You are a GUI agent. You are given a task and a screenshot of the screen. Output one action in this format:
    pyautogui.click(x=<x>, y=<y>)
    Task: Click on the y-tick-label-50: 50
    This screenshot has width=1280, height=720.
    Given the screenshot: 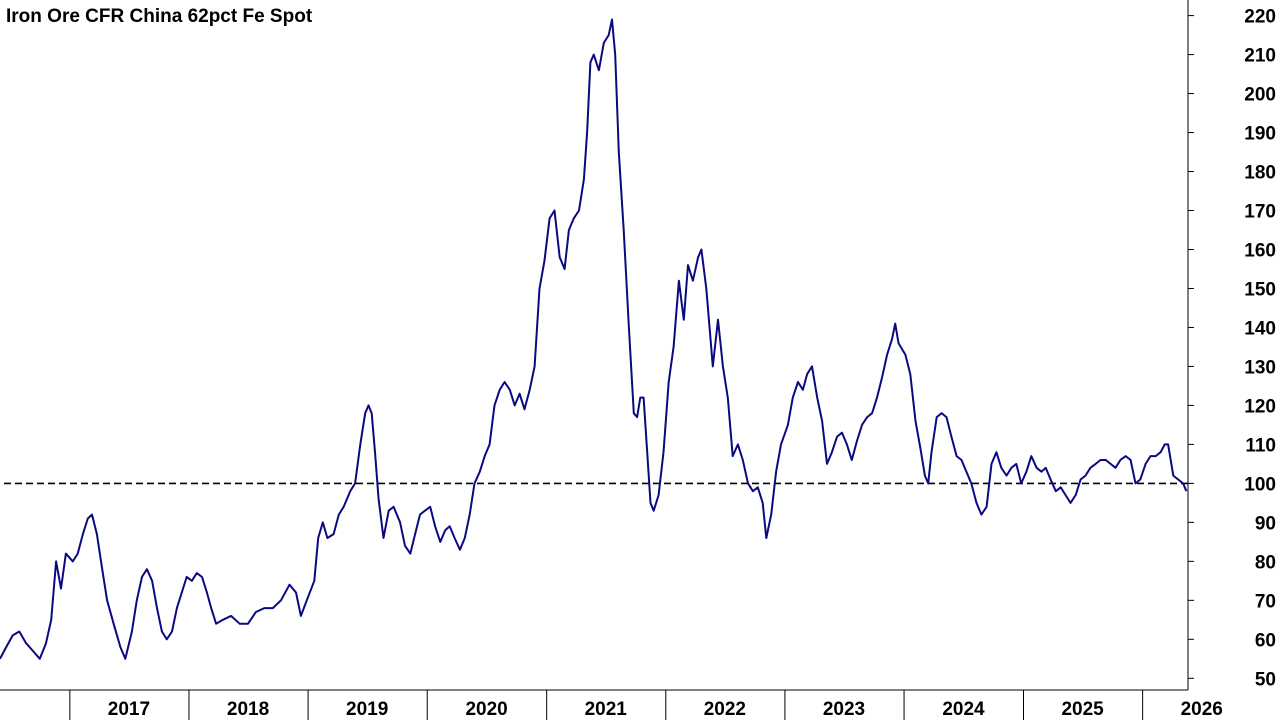 What is the action you would take?
    pyautogui.click(x=1265, y=679)
    